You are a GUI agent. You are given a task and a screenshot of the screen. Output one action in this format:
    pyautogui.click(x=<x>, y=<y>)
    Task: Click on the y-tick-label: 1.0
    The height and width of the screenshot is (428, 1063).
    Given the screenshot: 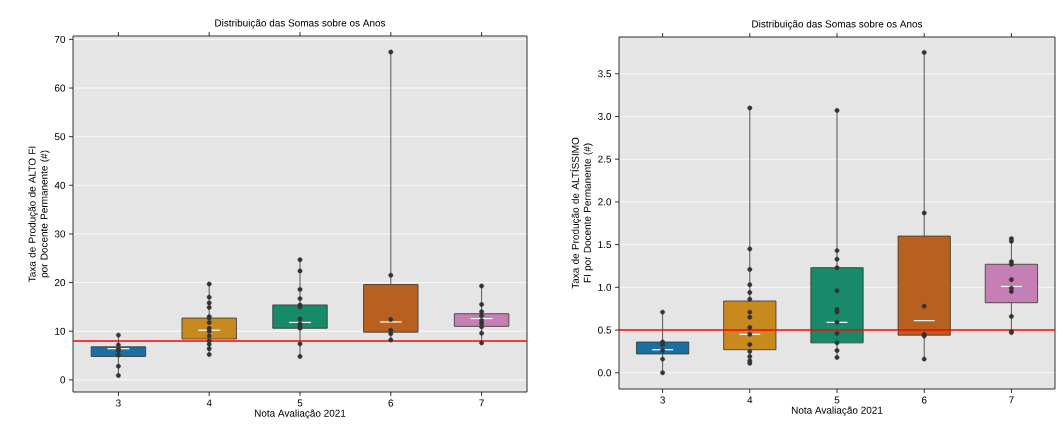 What is the action you would take?
    pyautogui.click(x=605, y=287)
    